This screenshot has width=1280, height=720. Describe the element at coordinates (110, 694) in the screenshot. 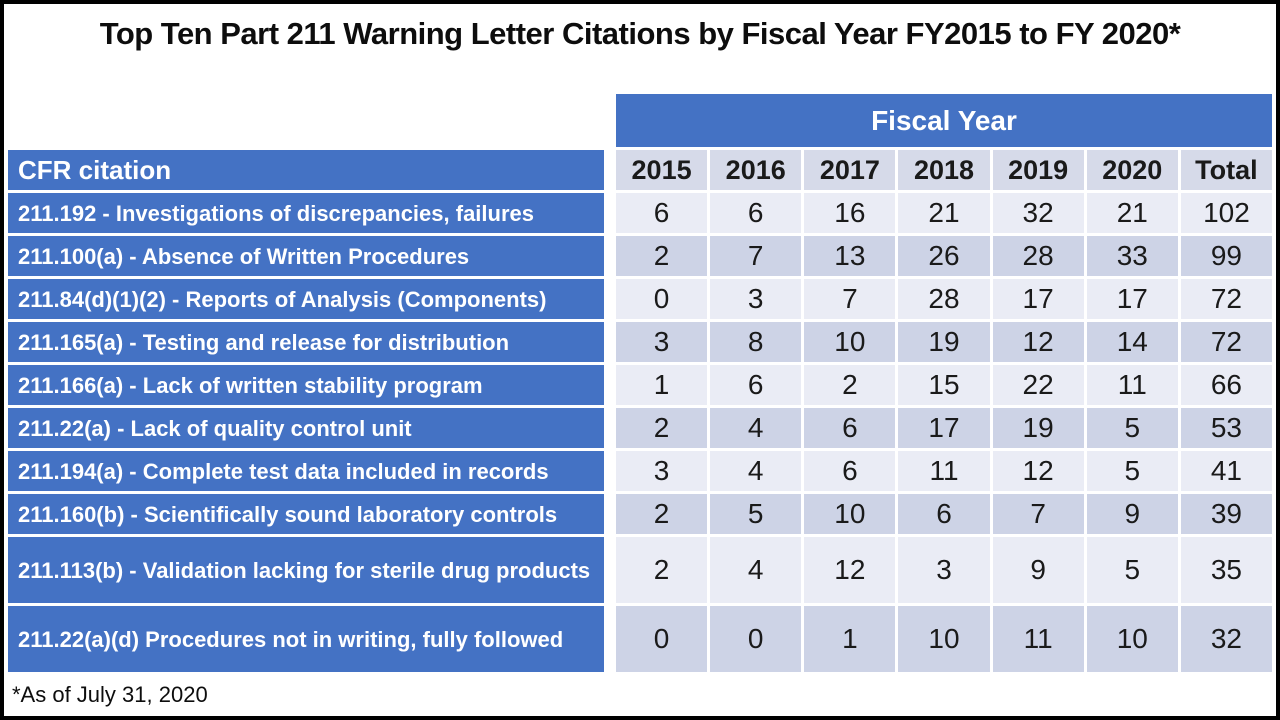

I see `footnote: *As of July 31, 2020` at that location.